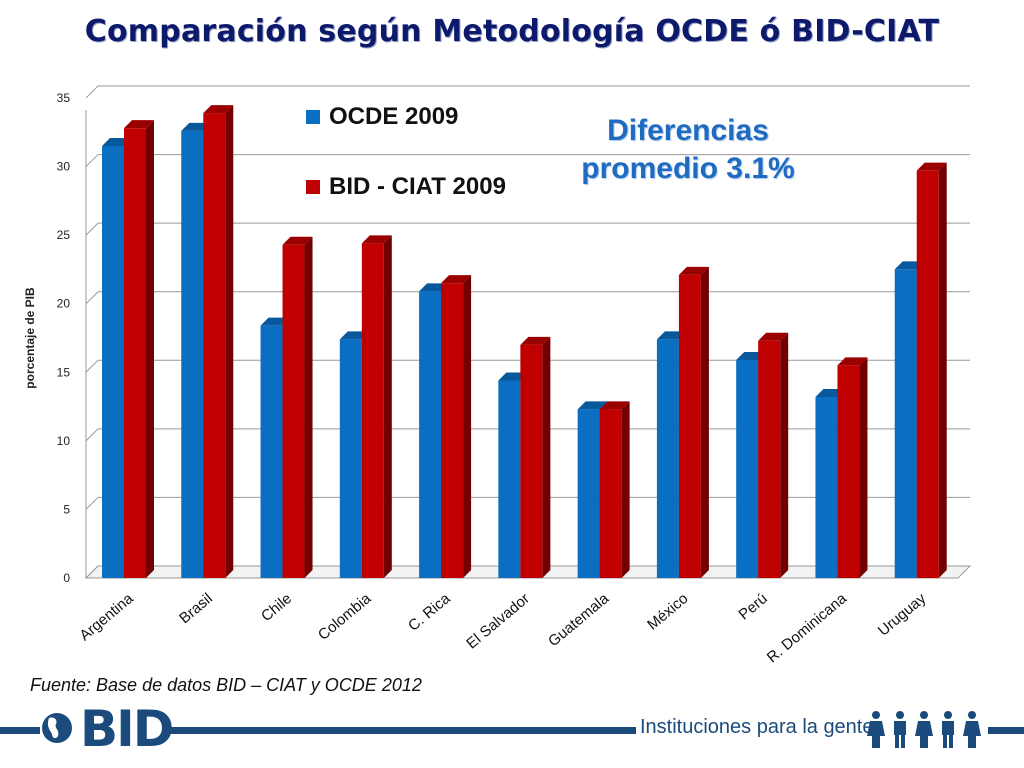  What do you see at coordinates (693, 422) in the screenshot?
I see `bar-bid-ciat-m-xico` at bounding box center [693, 422].